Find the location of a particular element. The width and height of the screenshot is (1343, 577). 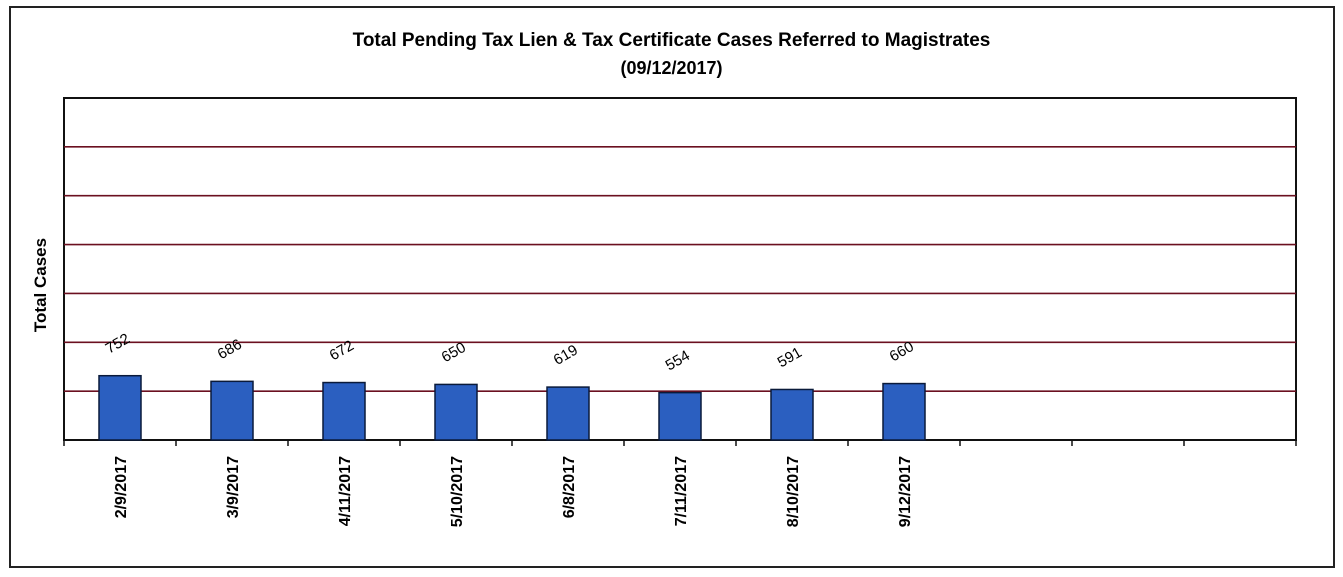

x-tick-label: 5/10/2017 is located at coordinates (457, 491).